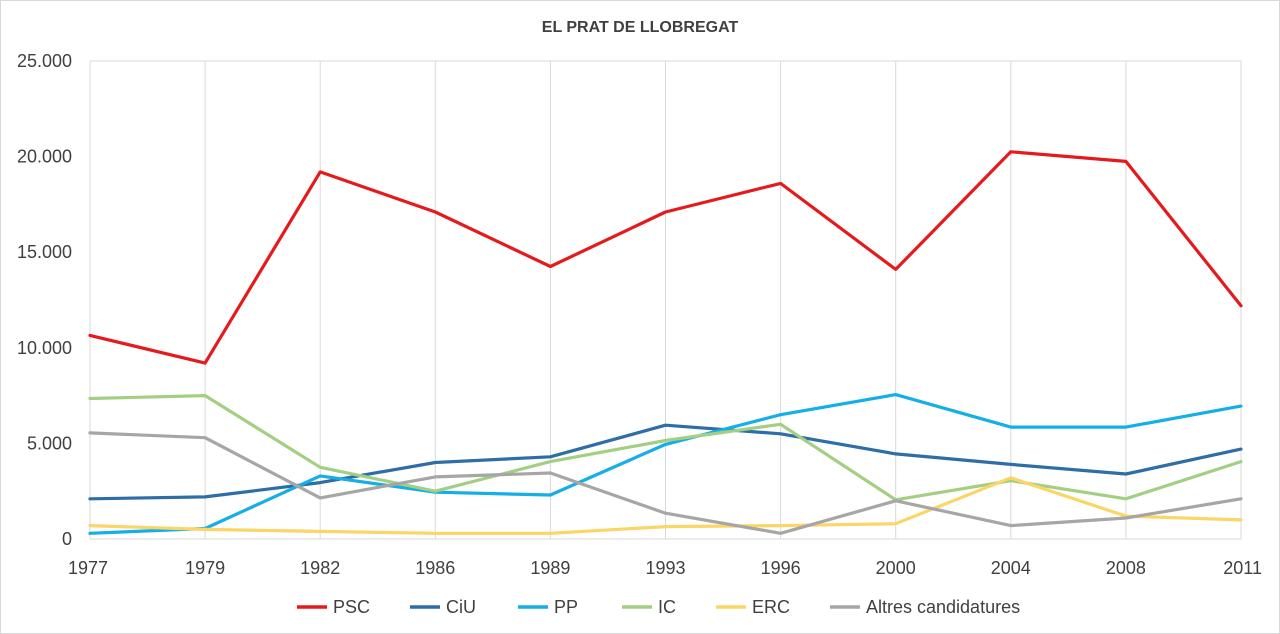 The height and width of the screenshot is (634, 1280). I want to click on x-tick-label: 2008, so click(1126, 568).